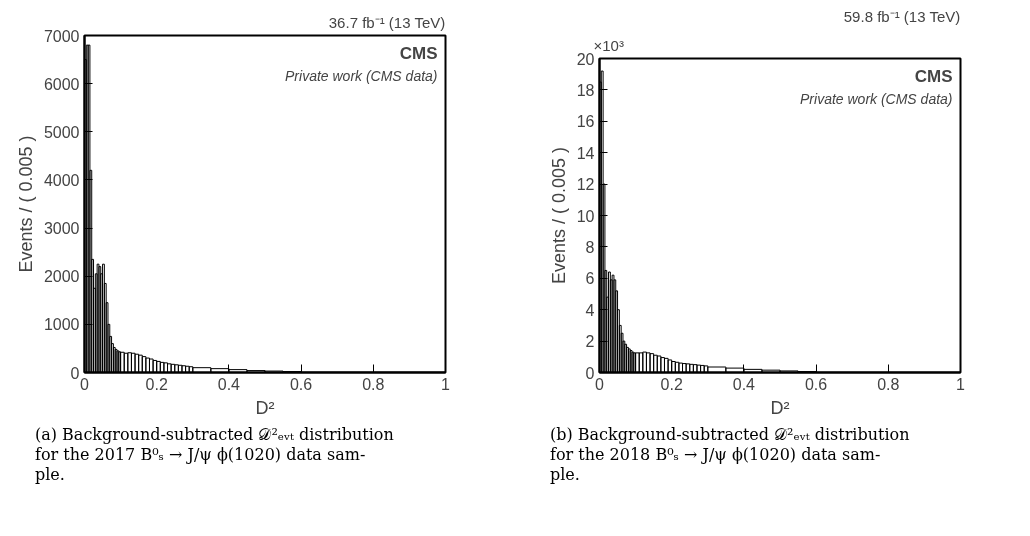  I want to click on y-tick-label: 4000, so click(61, 180).